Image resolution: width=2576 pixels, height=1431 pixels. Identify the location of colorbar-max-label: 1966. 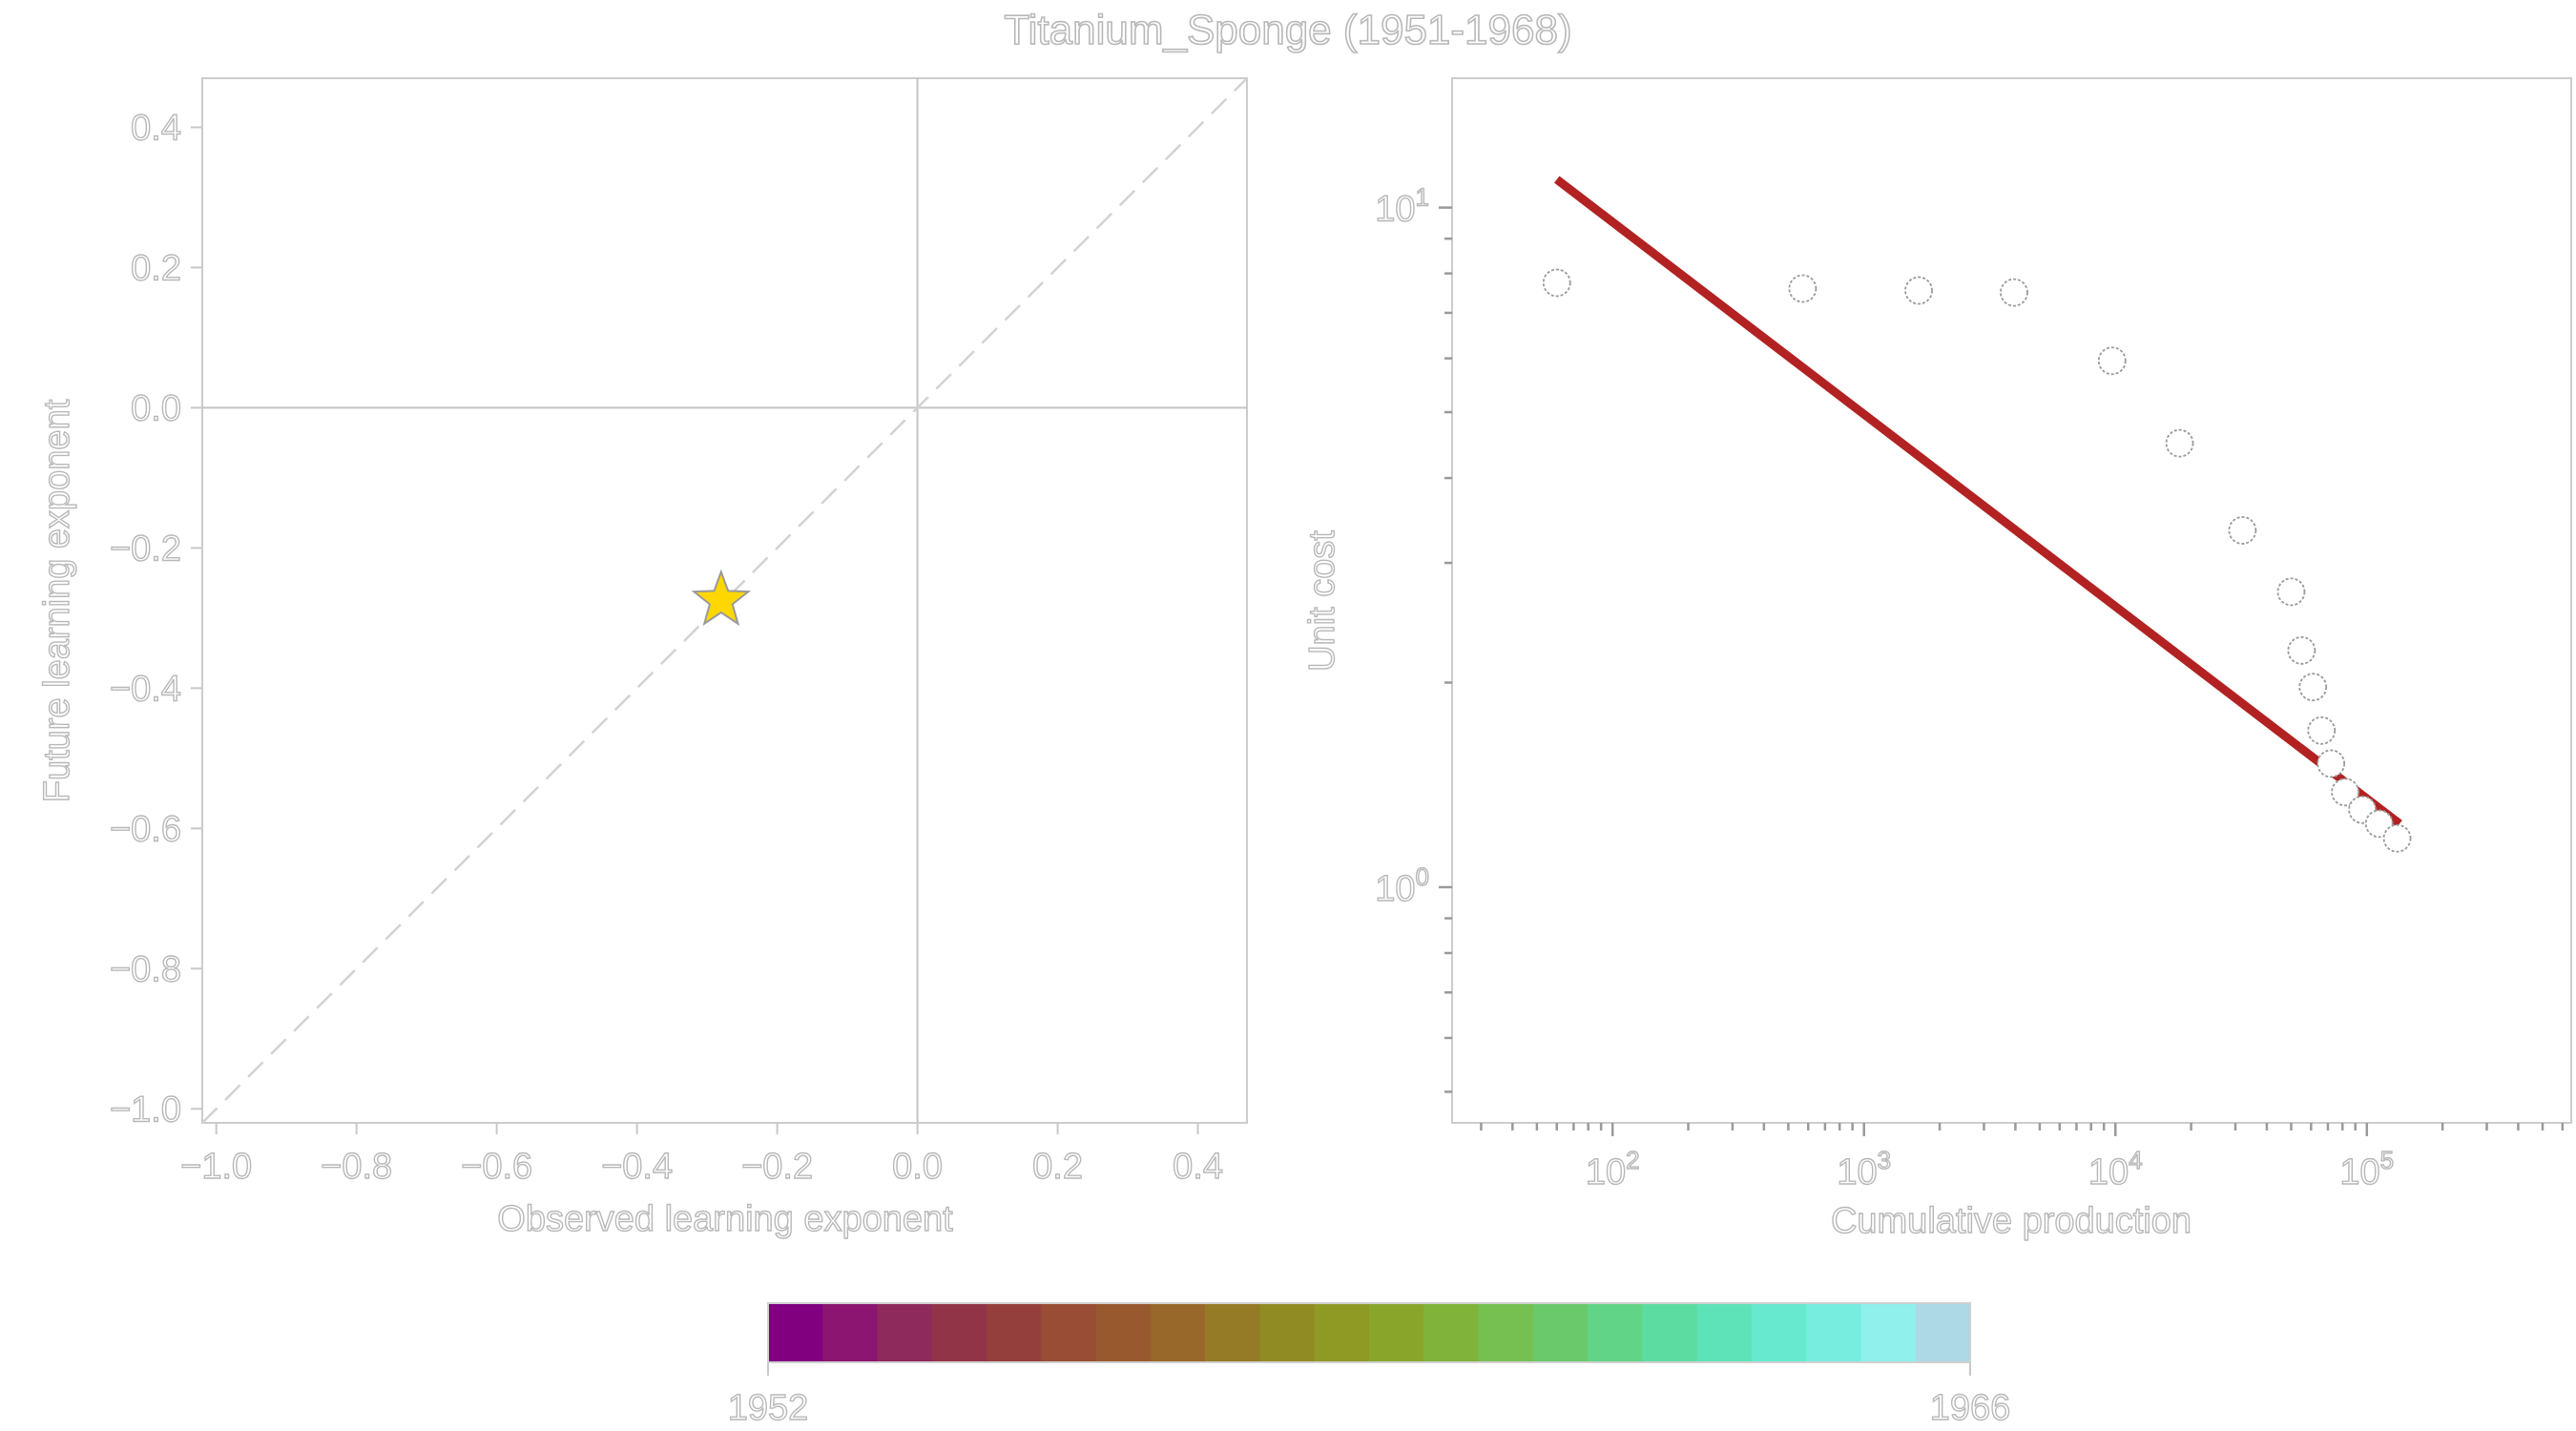
(1970, 1408).